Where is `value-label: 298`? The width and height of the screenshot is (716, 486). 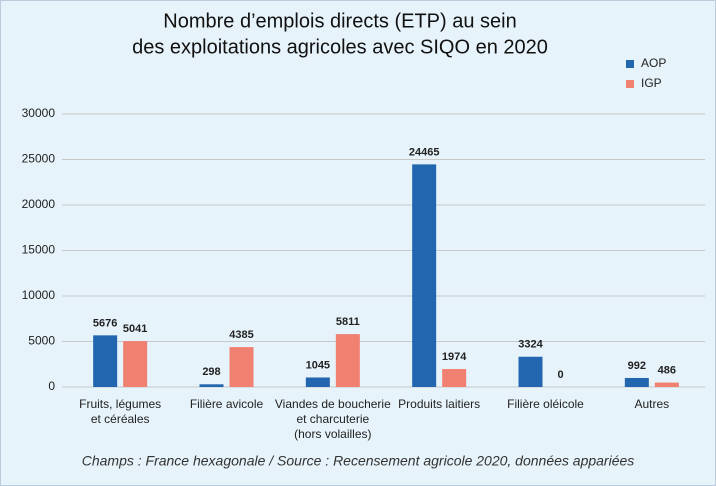
value-label: 298 is located at coordinates (211, 372).